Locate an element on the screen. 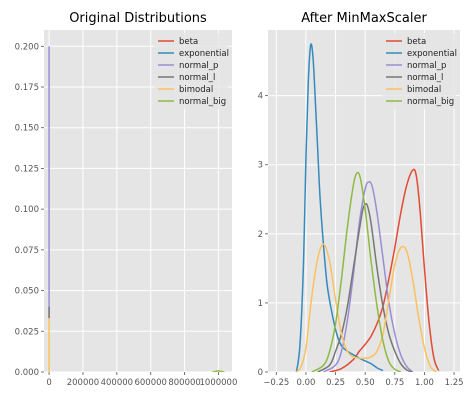 This screenshot has width=474, height=404. x-tick-label: 600000 is located at coordinates (150, 383).